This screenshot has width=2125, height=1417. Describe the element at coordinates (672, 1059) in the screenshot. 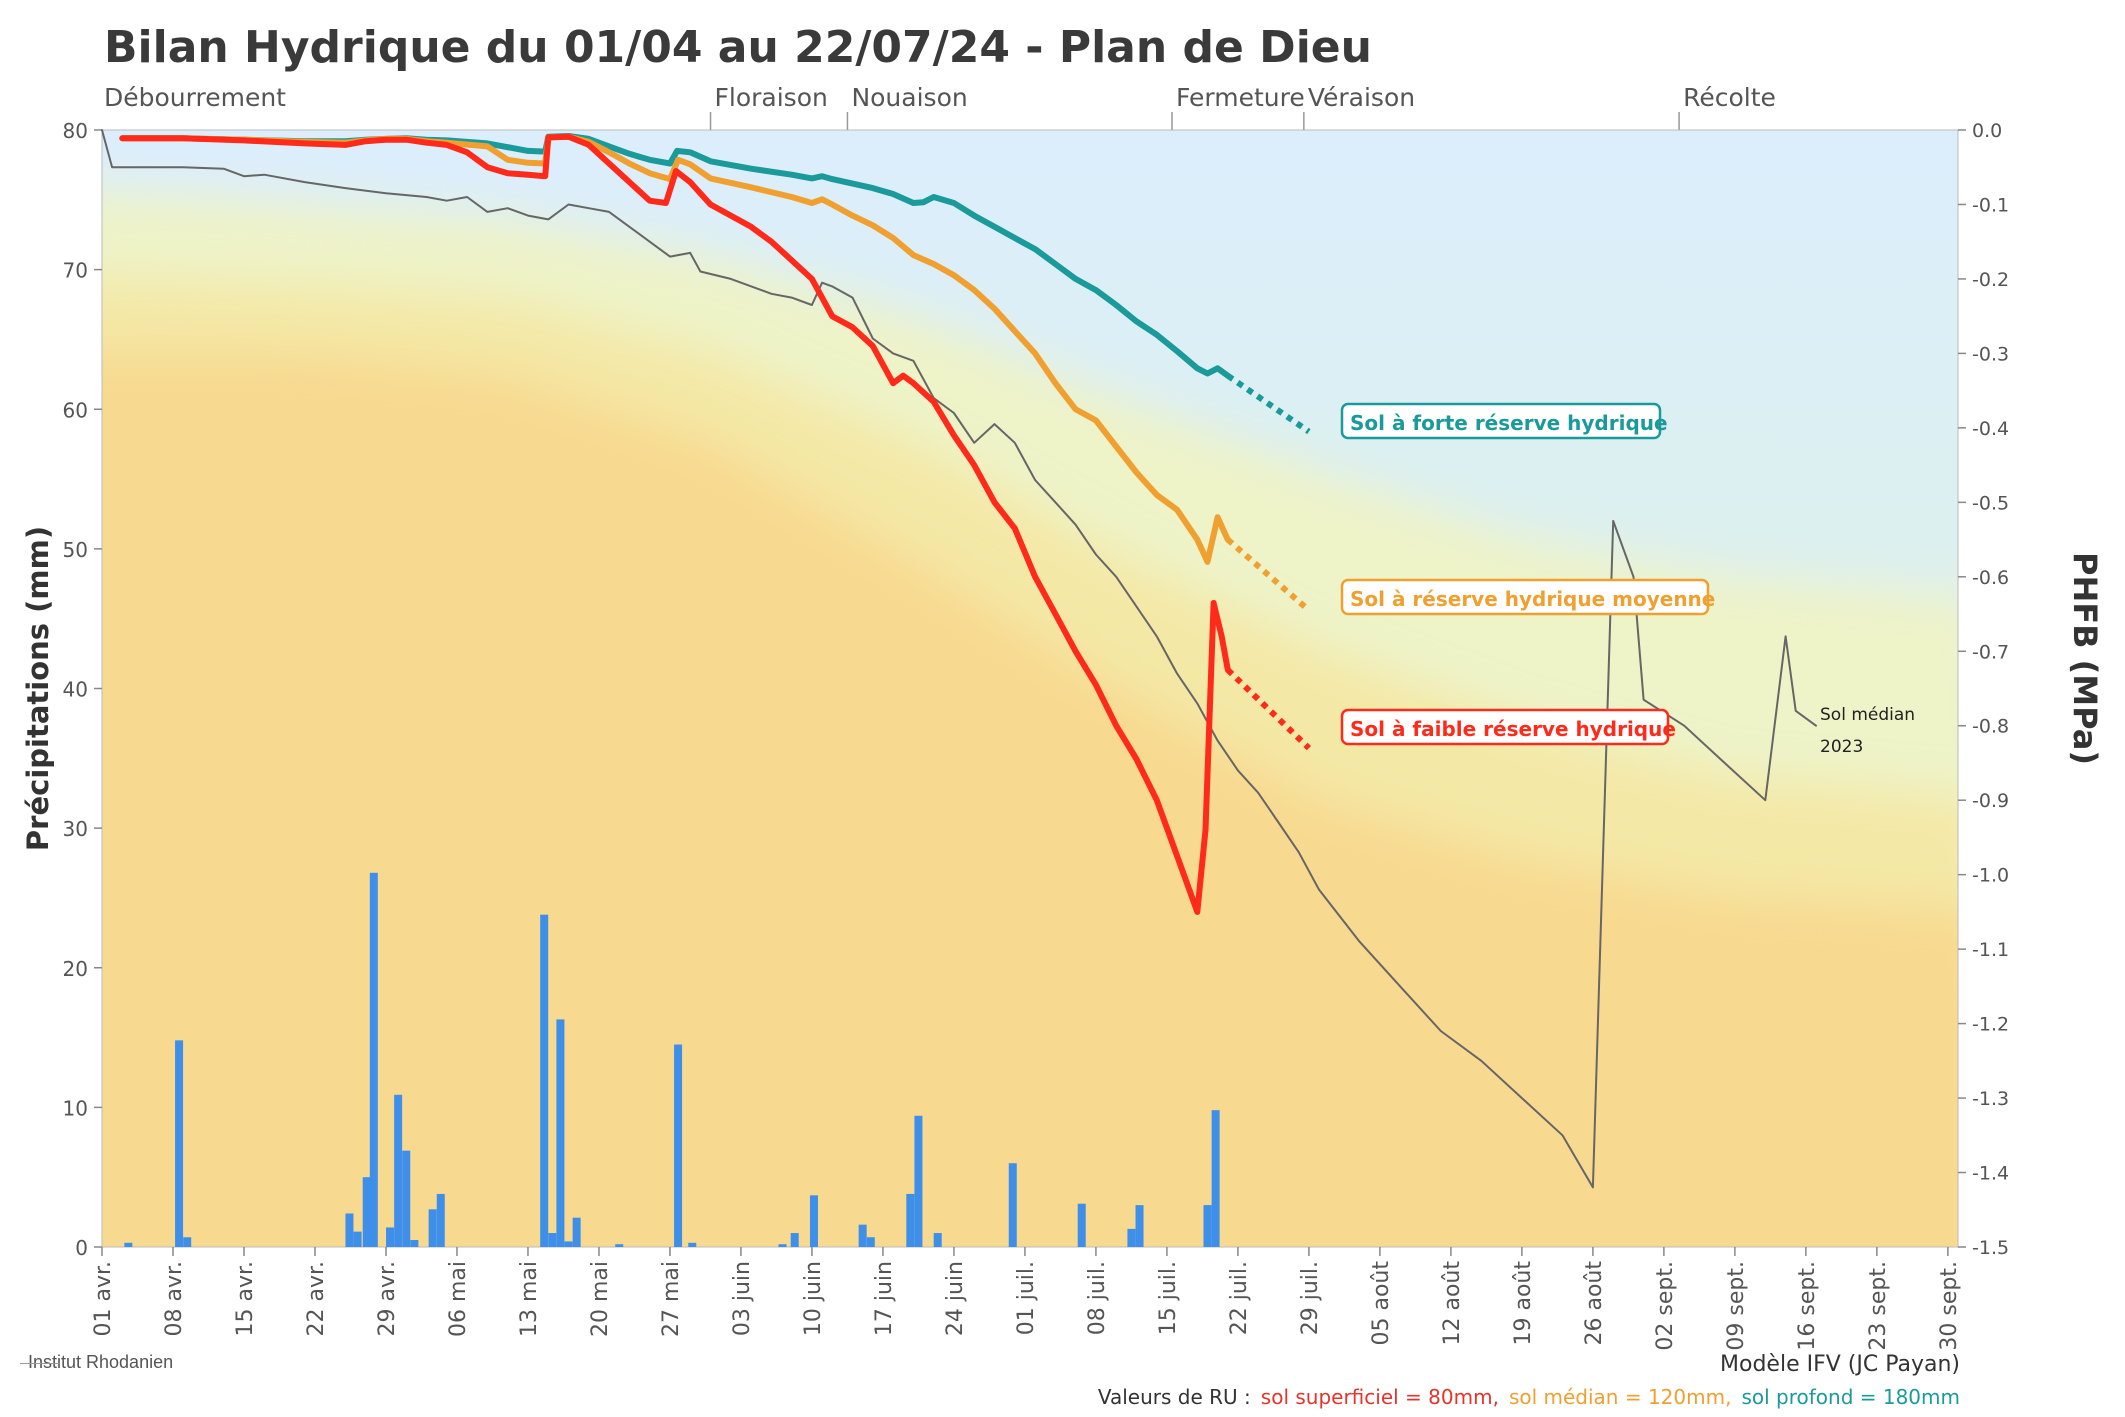

I see `precipitation-bars` at that location.